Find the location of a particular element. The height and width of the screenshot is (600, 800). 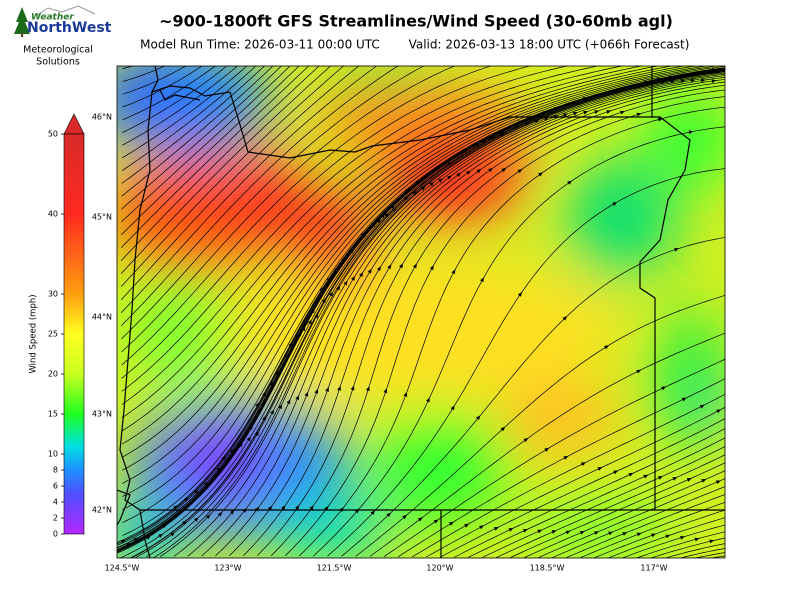

colorbar-tick-label: 6 is located at coordinates (55, 486).